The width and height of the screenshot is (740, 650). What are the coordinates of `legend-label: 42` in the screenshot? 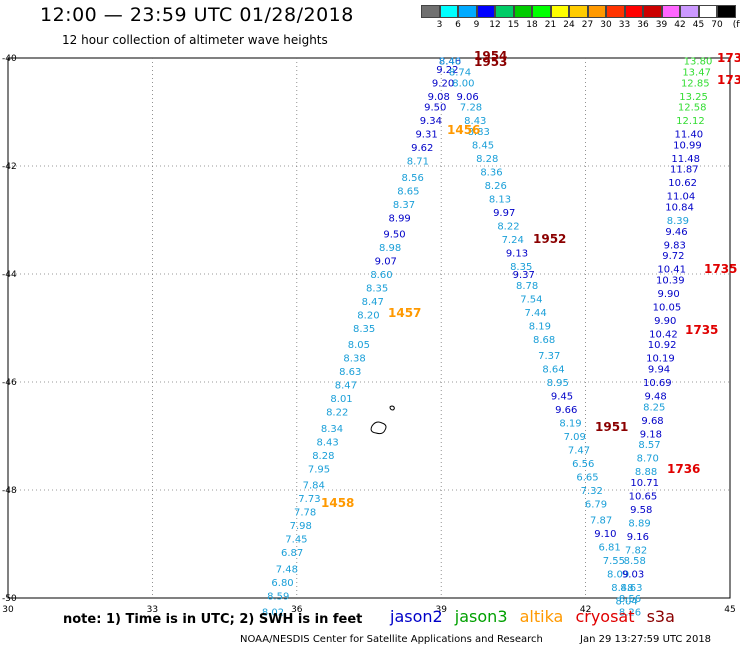 It's located at (680, 25).